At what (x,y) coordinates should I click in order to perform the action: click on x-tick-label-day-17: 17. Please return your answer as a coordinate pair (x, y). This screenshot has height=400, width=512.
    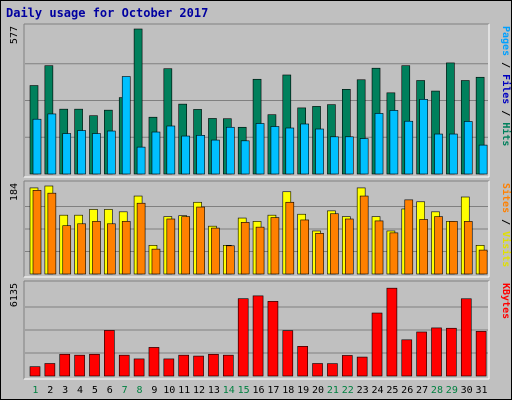
    Looking at the image, I should click on (273, 390).